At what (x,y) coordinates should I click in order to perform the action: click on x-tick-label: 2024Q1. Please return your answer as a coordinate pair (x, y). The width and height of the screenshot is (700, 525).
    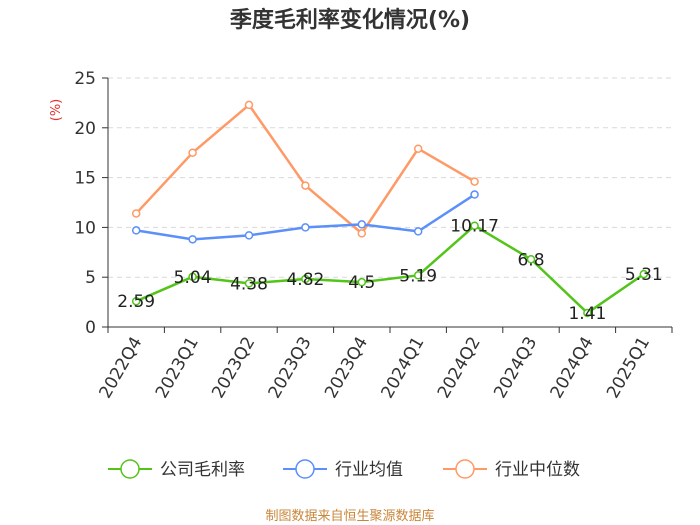
    Looking at the image, I should click on (402, 368).